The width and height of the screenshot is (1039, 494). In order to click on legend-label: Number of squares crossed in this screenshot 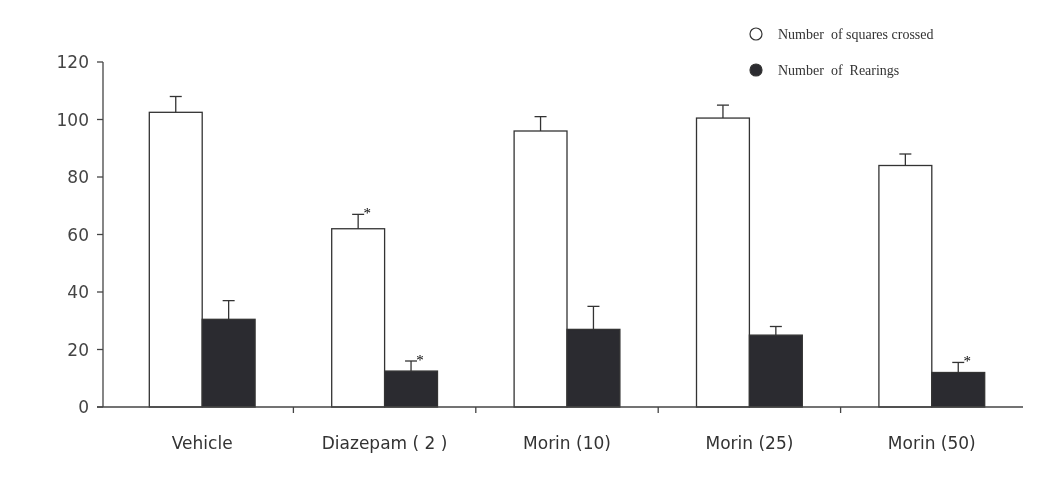, I will do `click(856, 34)`.